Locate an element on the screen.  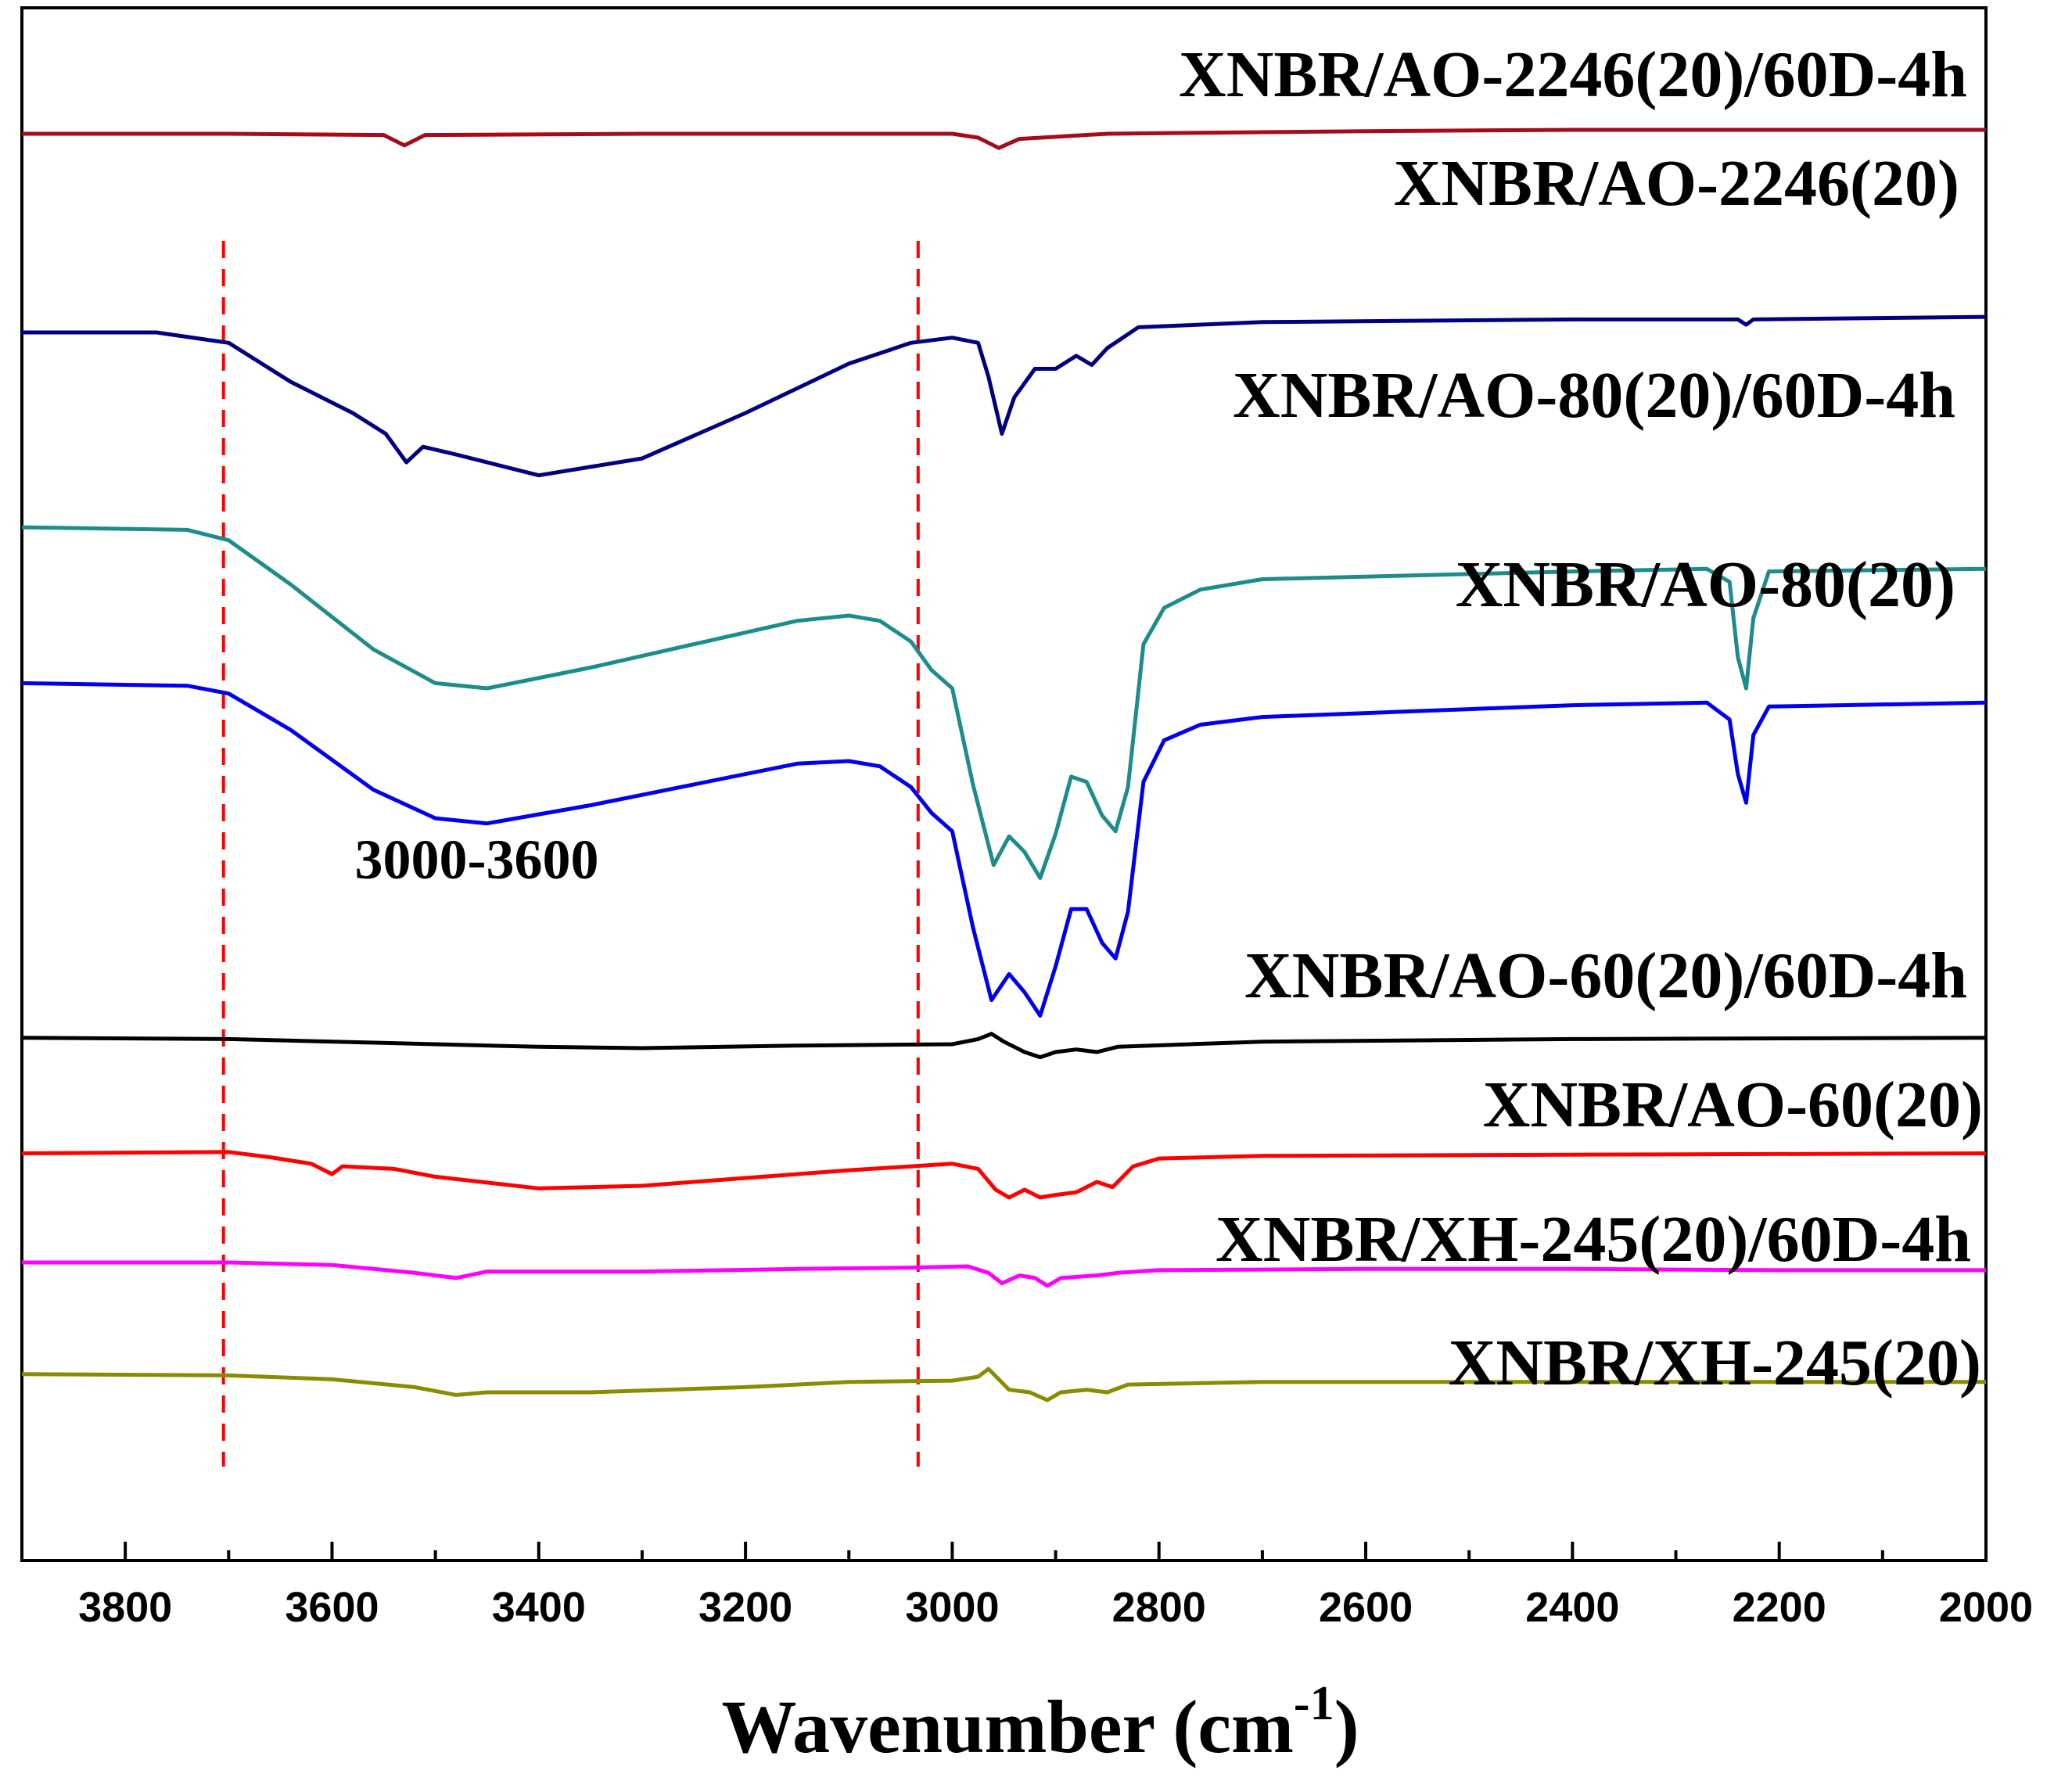
x-axis-title-main: Wavenumber (cm is located at coordinates (1007, 1727).